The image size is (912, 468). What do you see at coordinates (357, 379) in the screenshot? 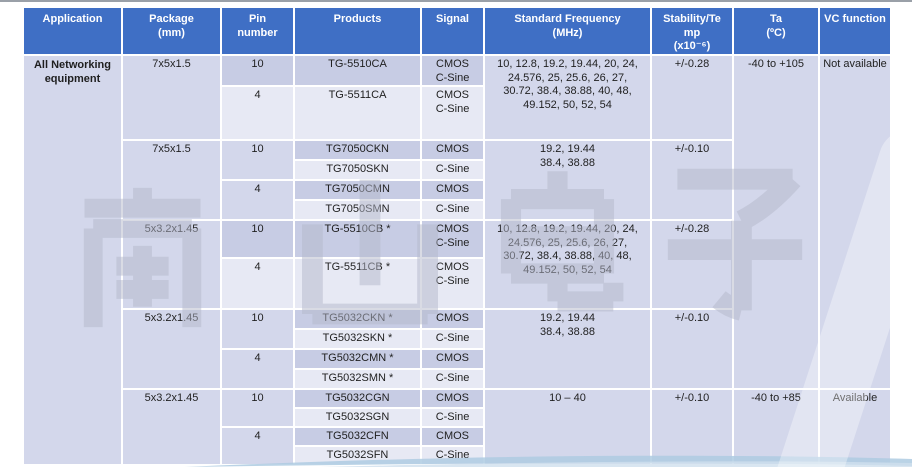
I see `cell-product: TG5032SMN *` at bounding box center [357, 379].